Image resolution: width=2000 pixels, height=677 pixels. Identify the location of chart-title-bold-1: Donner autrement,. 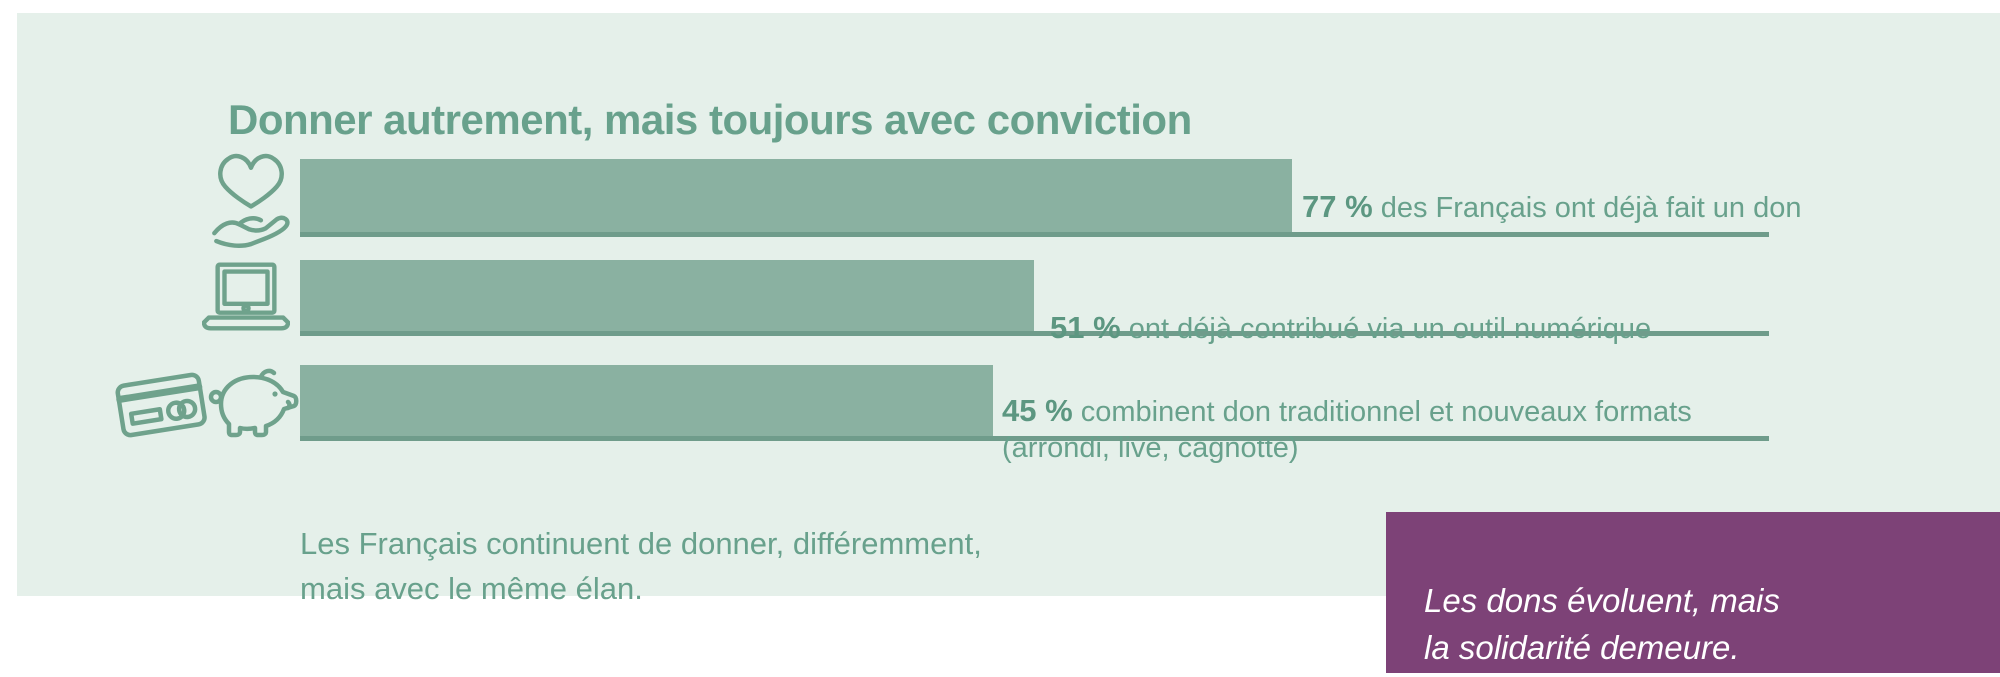
(410, 120).